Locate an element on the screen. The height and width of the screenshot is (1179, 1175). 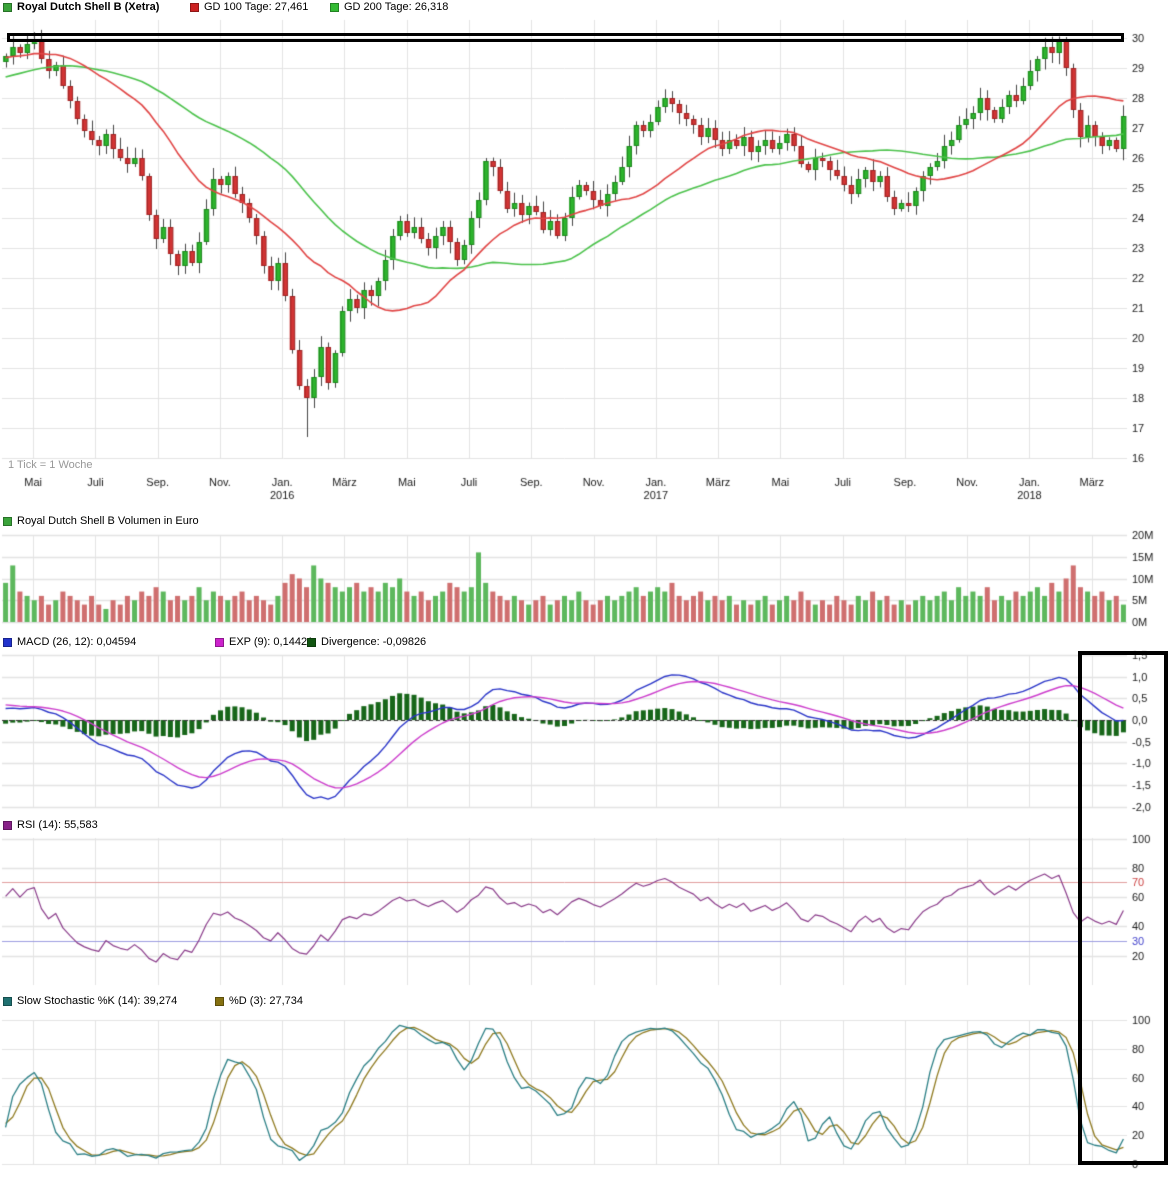
legend-divergence: Divergence: -0,09826 is located at coordinates (366, 642).